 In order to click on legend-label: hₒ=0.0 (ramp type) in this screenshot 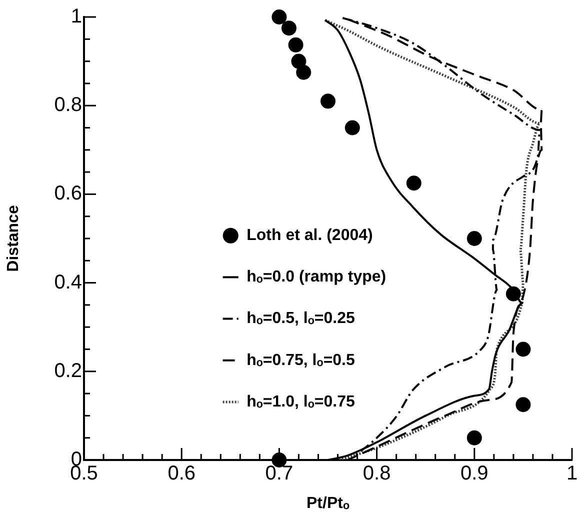, I will do `click(316, 277)`.